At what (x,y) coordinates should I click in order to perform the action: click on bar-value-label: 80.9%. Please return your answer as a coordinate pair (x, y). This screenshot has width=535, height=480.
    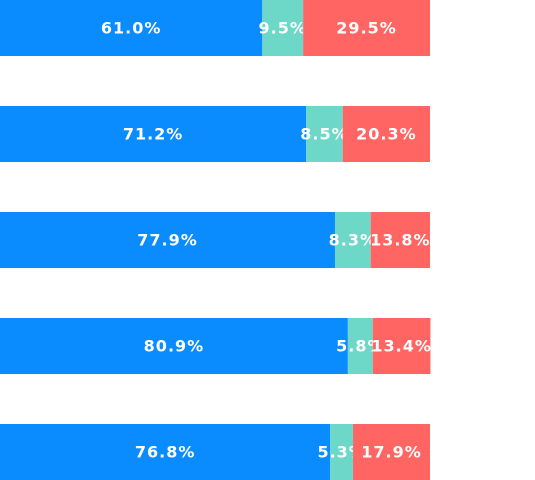
    Looking at the image, I should click on (174, 346).